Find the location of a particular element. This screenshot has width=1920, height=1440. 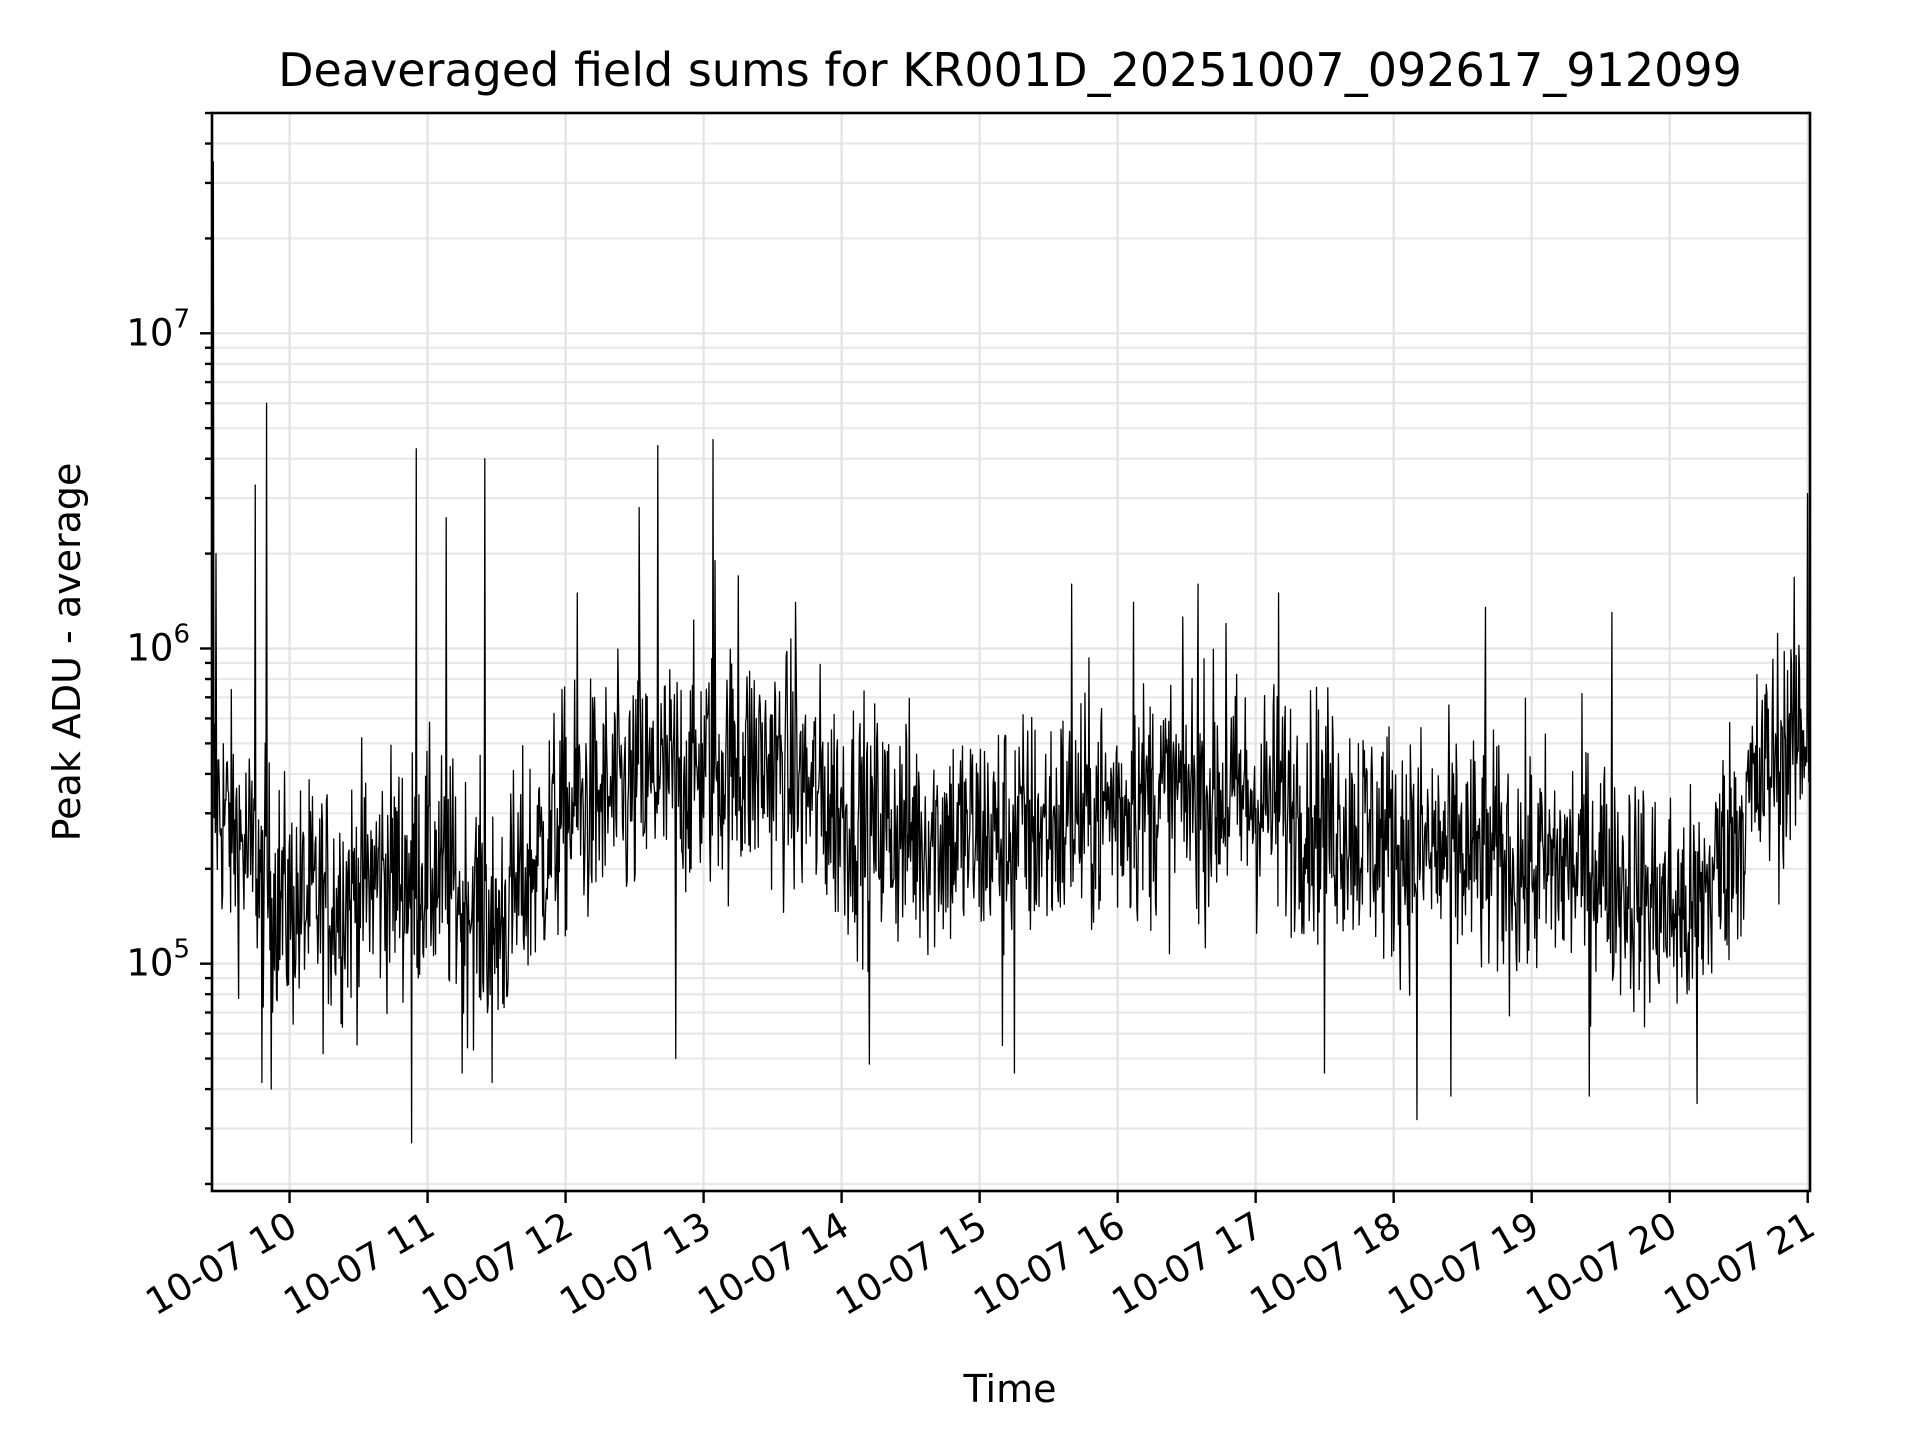

y-tick-label-exponent: 7 is located at coordinates (181, 319).